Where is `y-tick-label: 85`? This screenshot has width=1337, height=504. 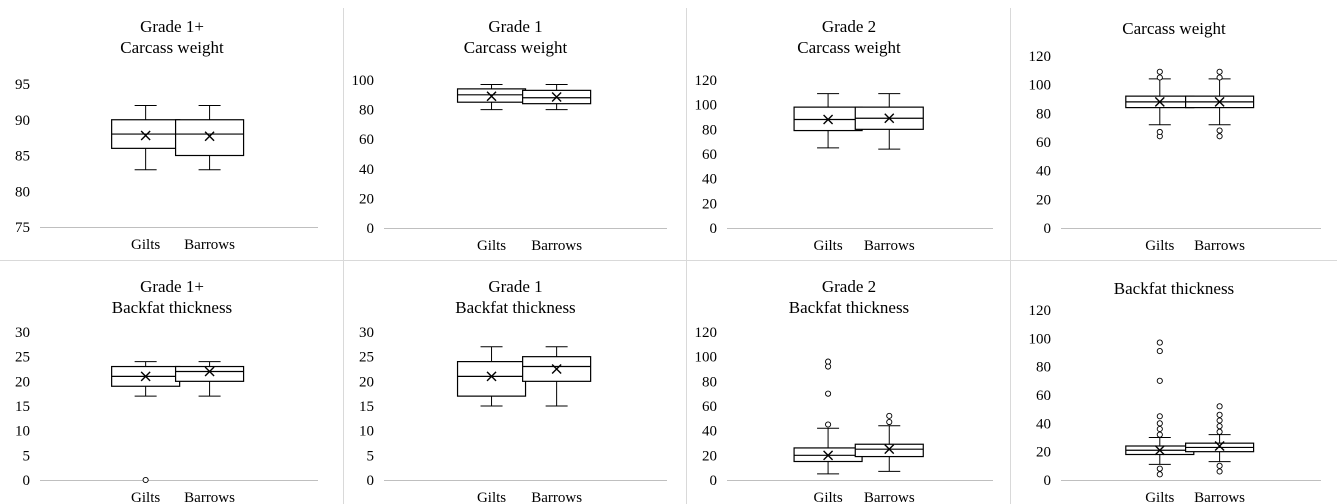
y-tick-label: 85 is located at coordinates (22, 157).